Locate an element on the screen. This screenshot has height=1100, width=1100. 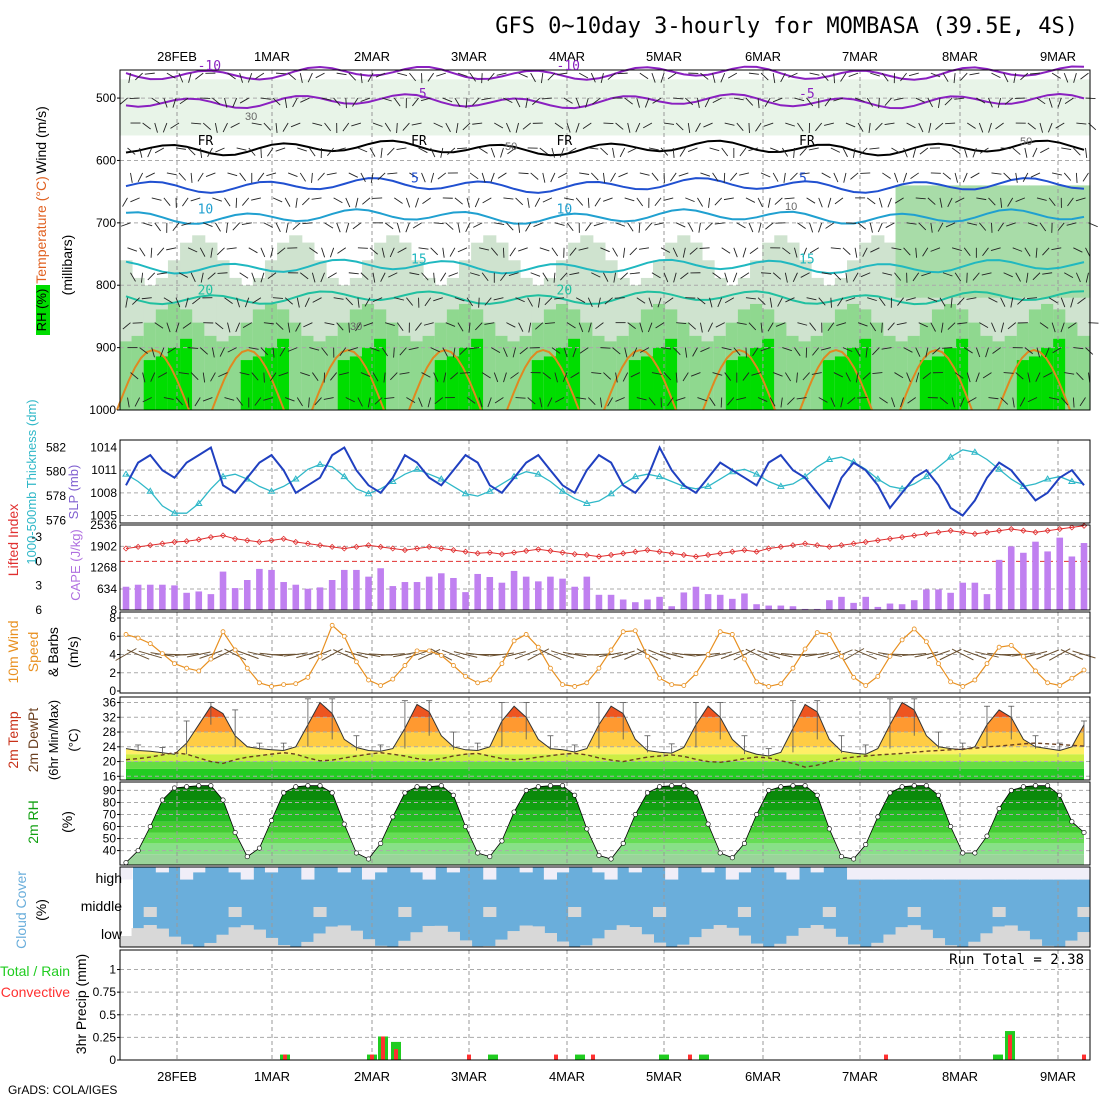
contour-label: 20 is located at coordinates (206, 291).